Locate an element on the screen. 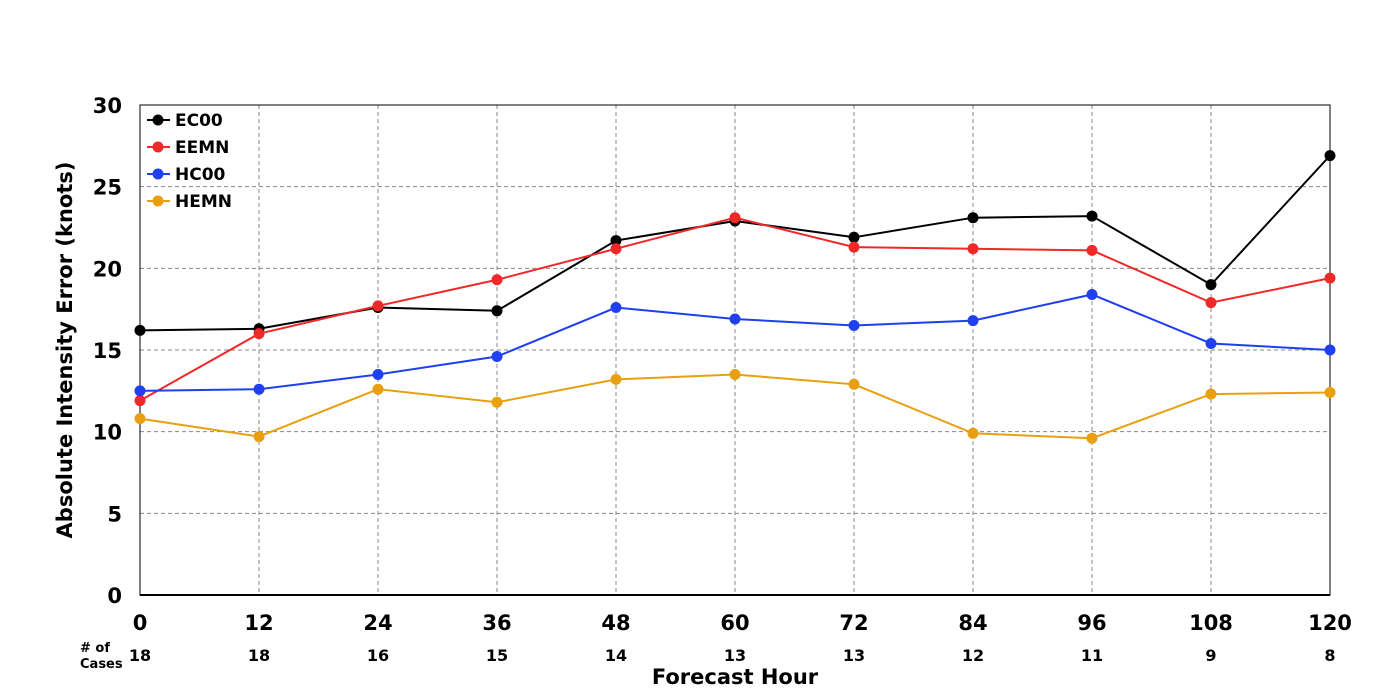 The width and height of the screenshot is (1400, 700). case-count: 16 is located at coordinates (378, 655).